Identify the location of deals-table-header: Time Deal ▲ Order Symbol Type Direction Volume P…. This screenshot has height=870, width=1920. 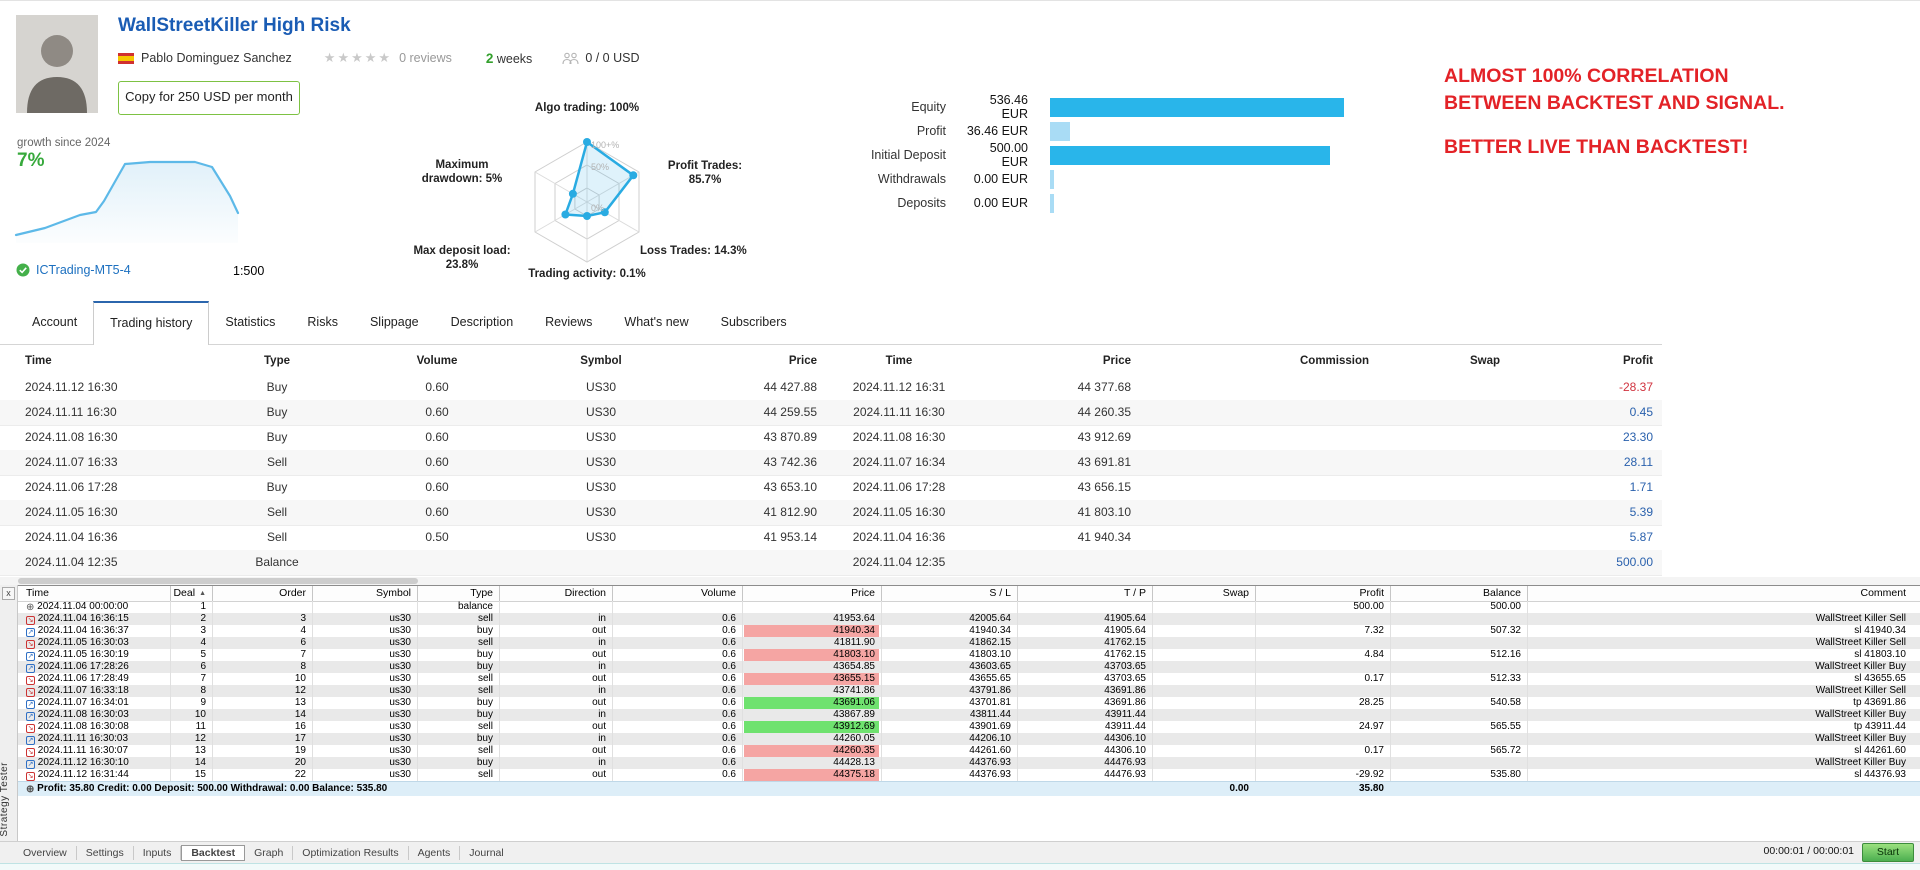
(960, 594).